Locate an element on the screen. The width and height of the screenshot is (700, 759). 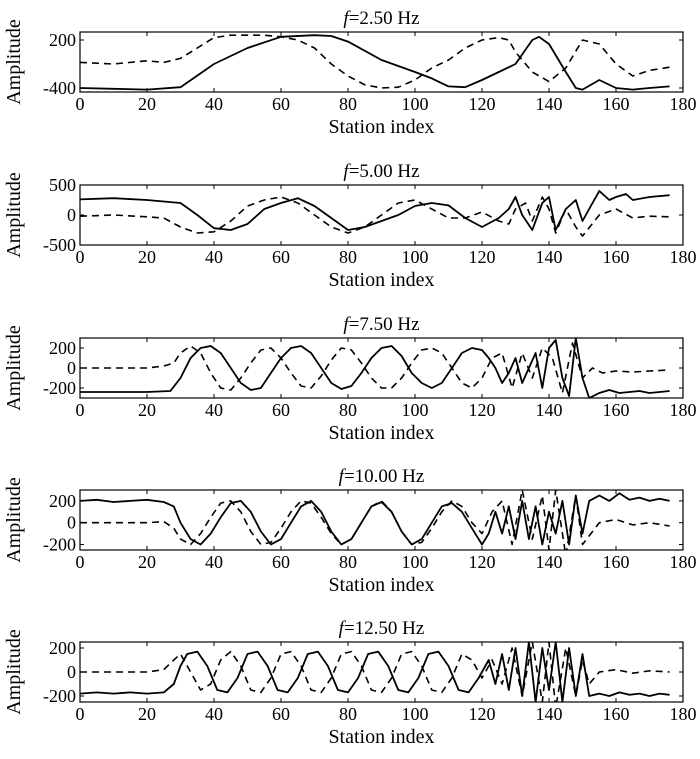
y-tick-label: 500 is located at coordinates (62, 185).